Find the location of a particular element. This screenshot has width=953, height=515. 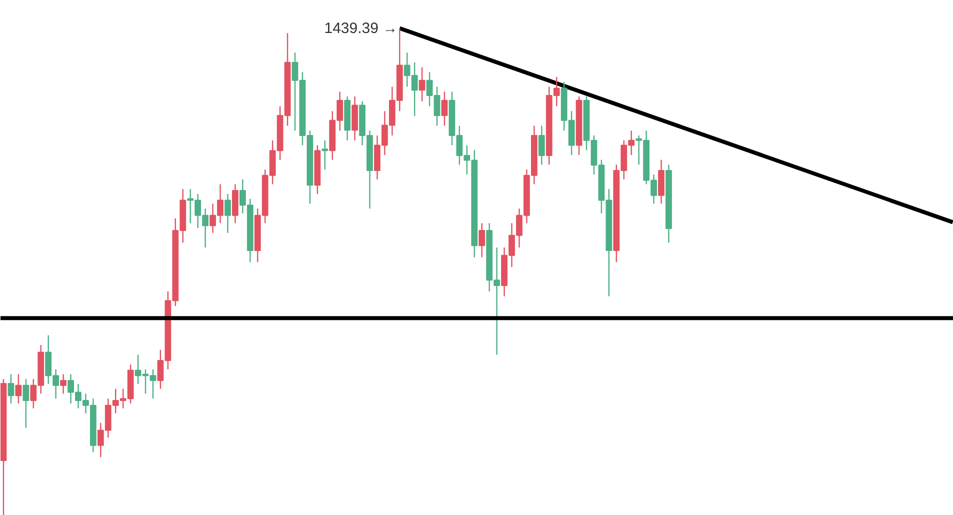

annotation: 1439.39 → is located at coordinates (361, 28).